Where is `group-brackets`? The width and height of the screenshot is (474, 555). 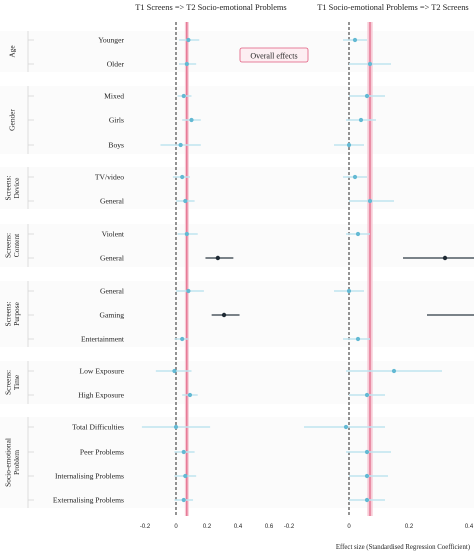 group-brackets is located at coordinates (30, 269).